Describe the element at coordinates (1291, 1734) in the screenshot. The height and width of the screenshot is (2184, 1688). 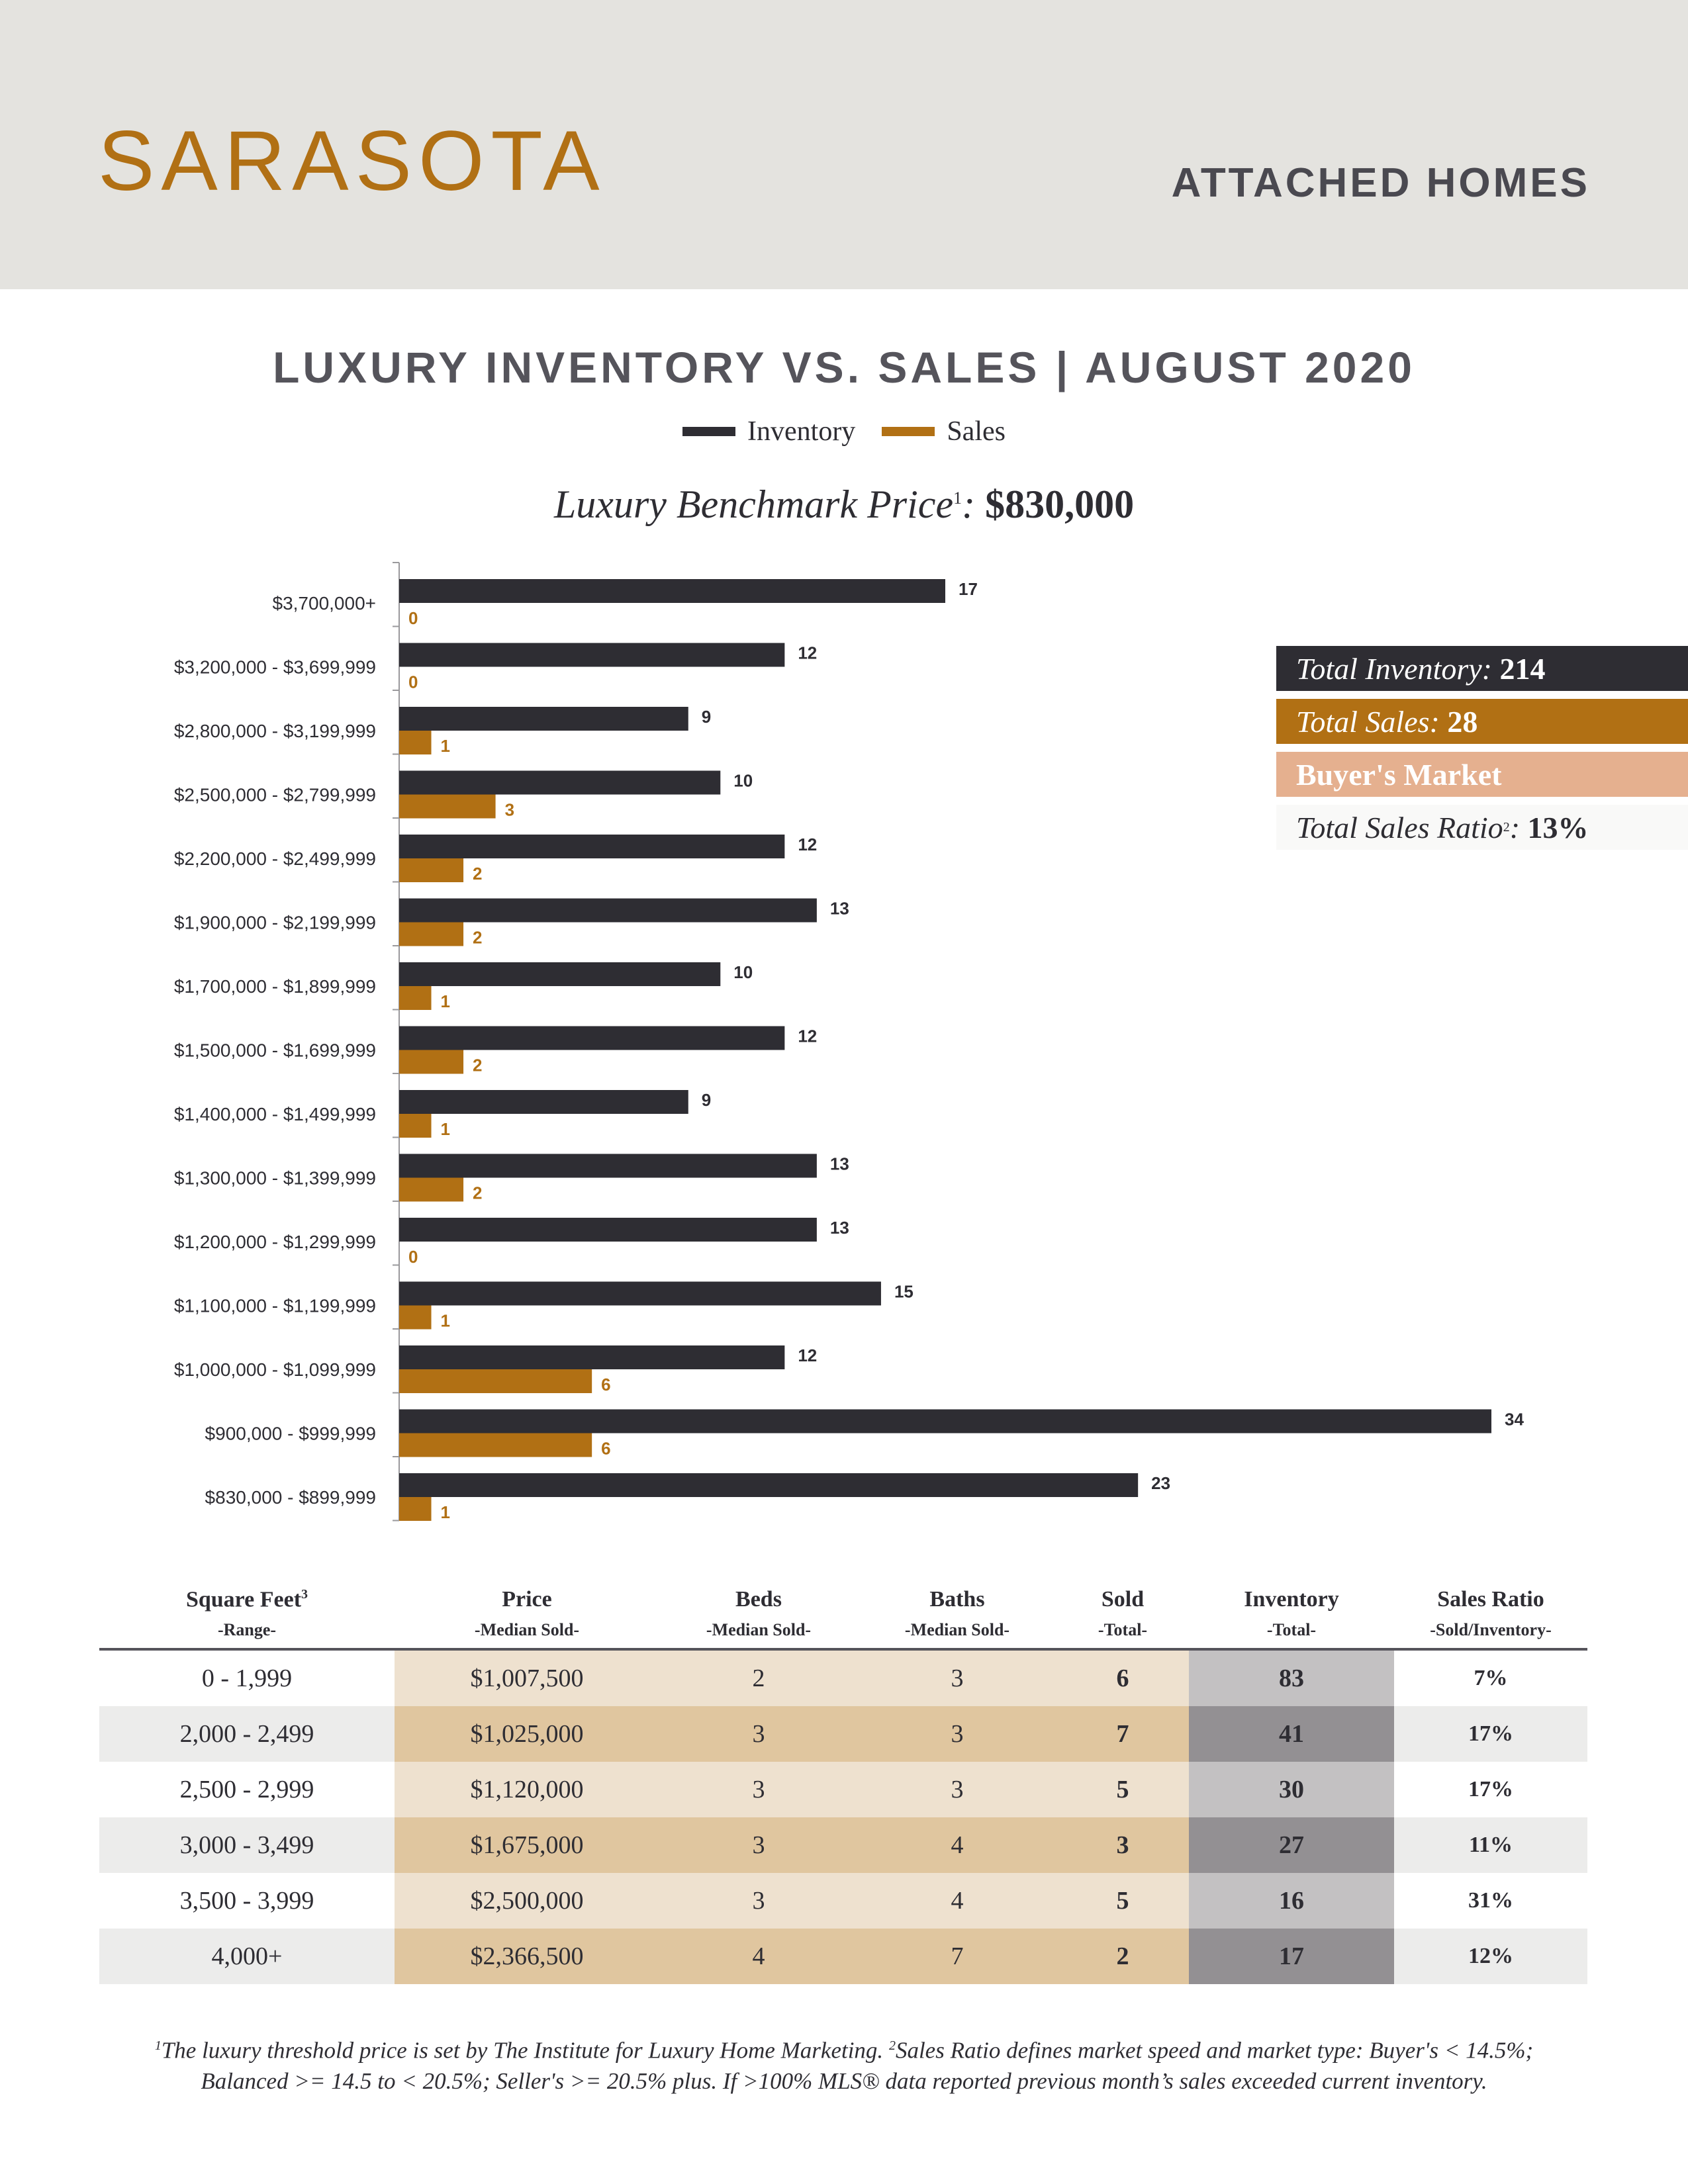
I see `table-cell-inv: 41` at that location.